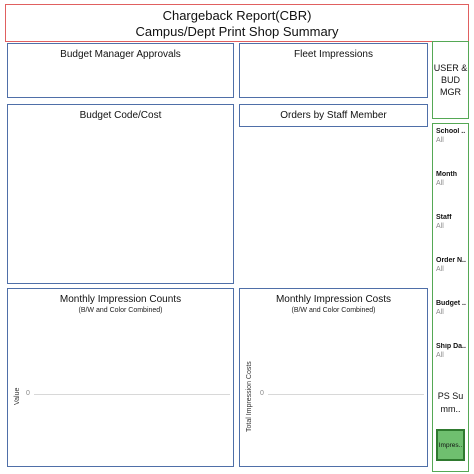  Describe the element at coordinates (451, 303) in the screenshot. I see `filter-label: Budget ..` at that location.